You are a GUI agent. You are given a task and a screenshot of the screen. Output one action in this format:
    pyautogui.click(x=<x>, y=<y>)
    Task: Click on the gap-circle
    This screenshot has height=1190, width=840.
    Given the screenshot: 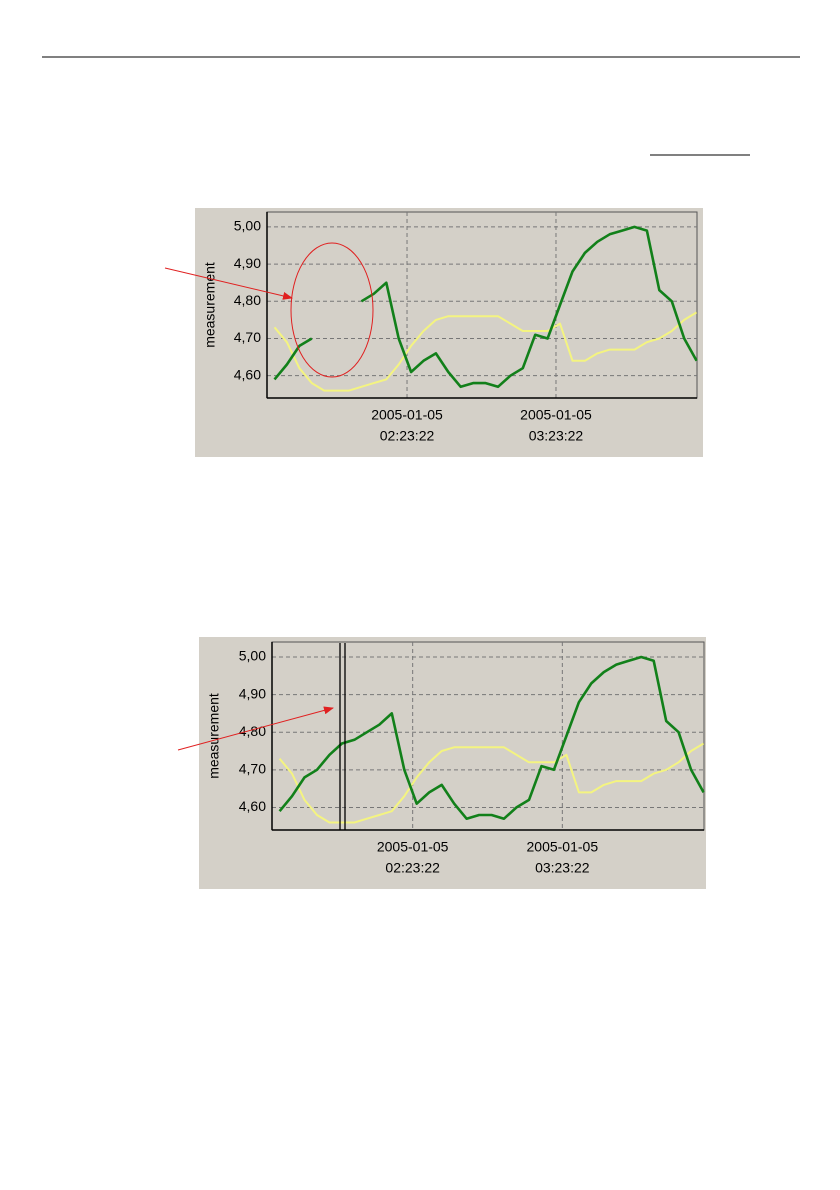 What is the action you would take?
    pyautogui.click(x=332, y=310)
    